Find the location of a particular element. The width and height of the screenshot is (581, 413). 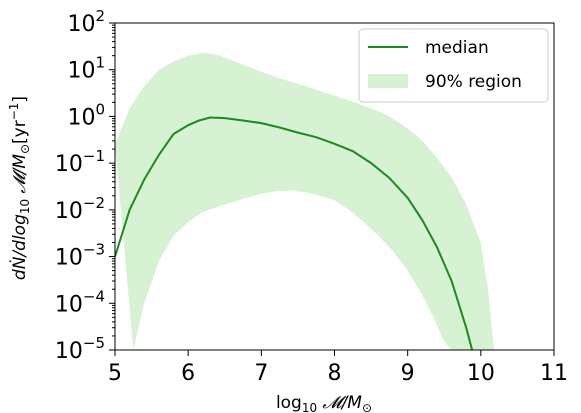

x-axis-ticks: 5 6 7 8 9 10 11 is located at coordinates (338, 368).